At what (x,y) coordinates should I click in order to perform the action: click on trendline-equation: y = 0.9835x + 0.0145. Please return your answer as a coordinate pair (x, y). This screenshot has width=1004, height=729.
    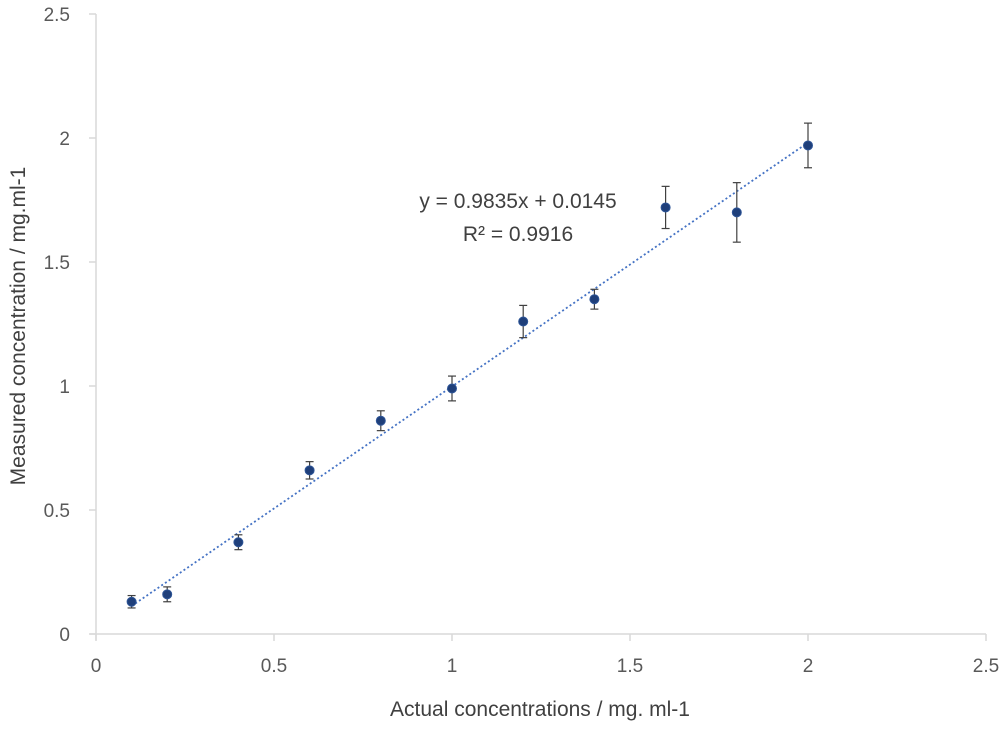
    Looking at the image, I should click on (517, 201).